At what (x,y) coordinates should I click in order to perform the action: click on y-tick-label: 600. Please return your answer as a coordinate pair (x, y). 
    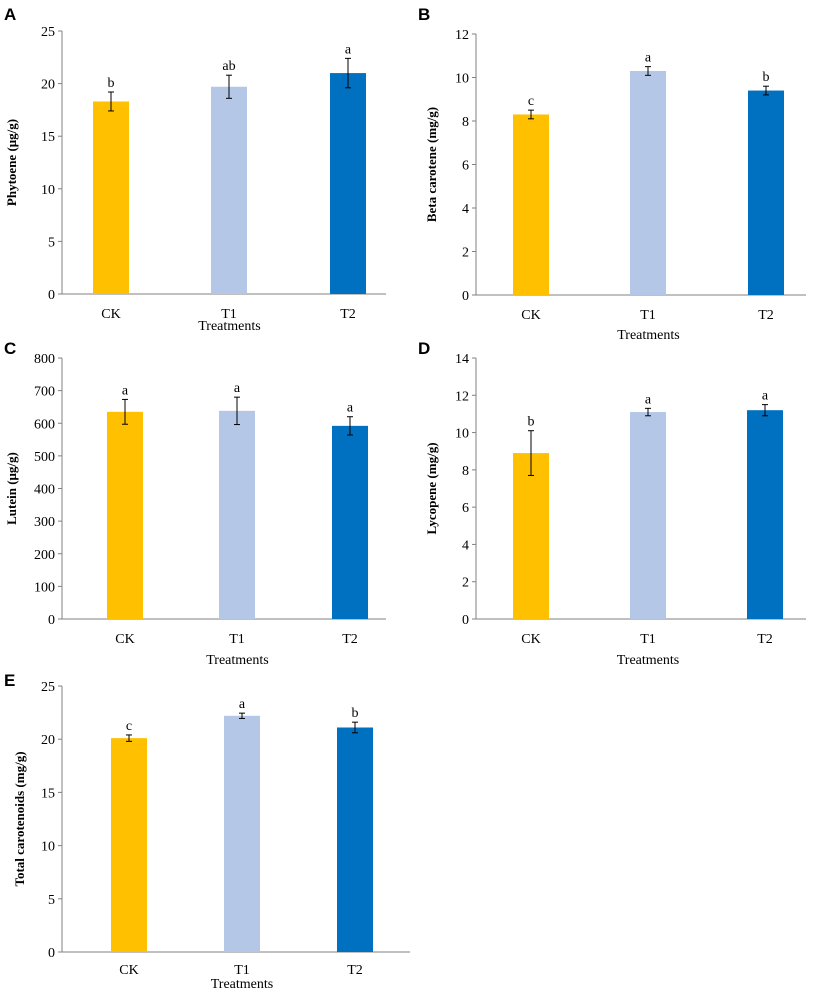
    Looking at the image, I should click on (44, 424).